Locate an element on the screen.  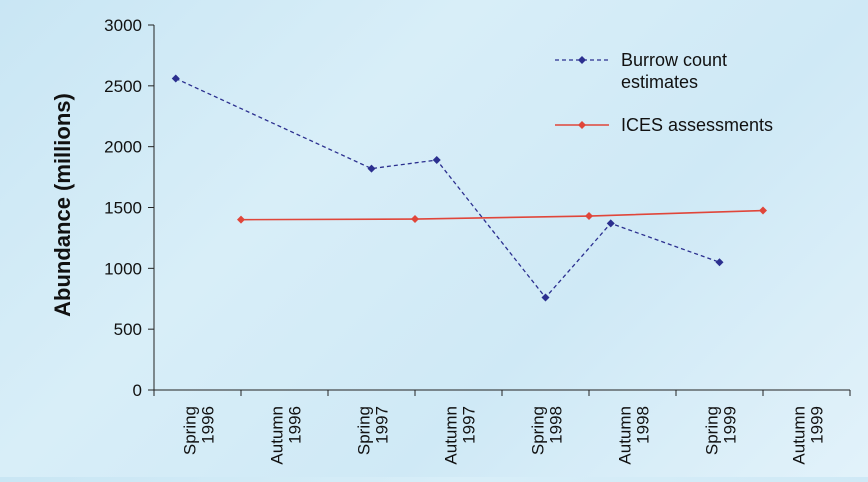
x-tick-label-text: Autumn1998 is located at coordinates (634, 435).